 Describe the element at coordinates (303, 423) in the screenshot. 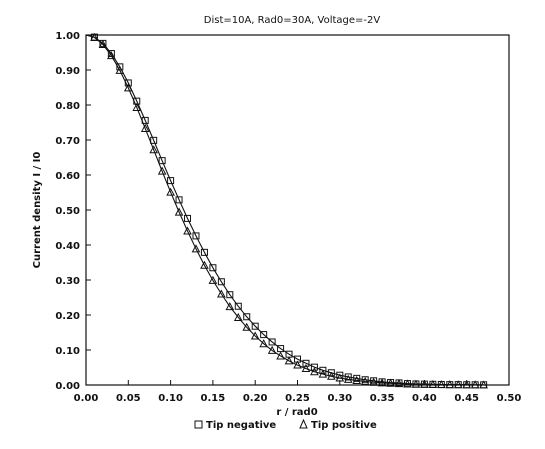

I see `legend-triangle-icon` at that location.